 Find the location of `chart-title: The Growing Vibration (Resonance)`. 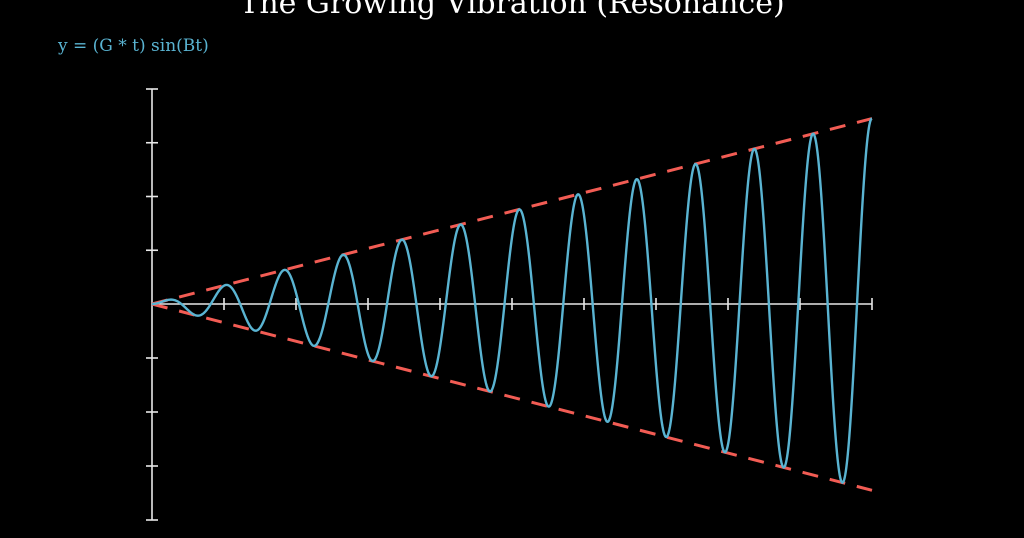

chart-title: The Growing Vibration (Resonance) is located at coordinates (512, 10).